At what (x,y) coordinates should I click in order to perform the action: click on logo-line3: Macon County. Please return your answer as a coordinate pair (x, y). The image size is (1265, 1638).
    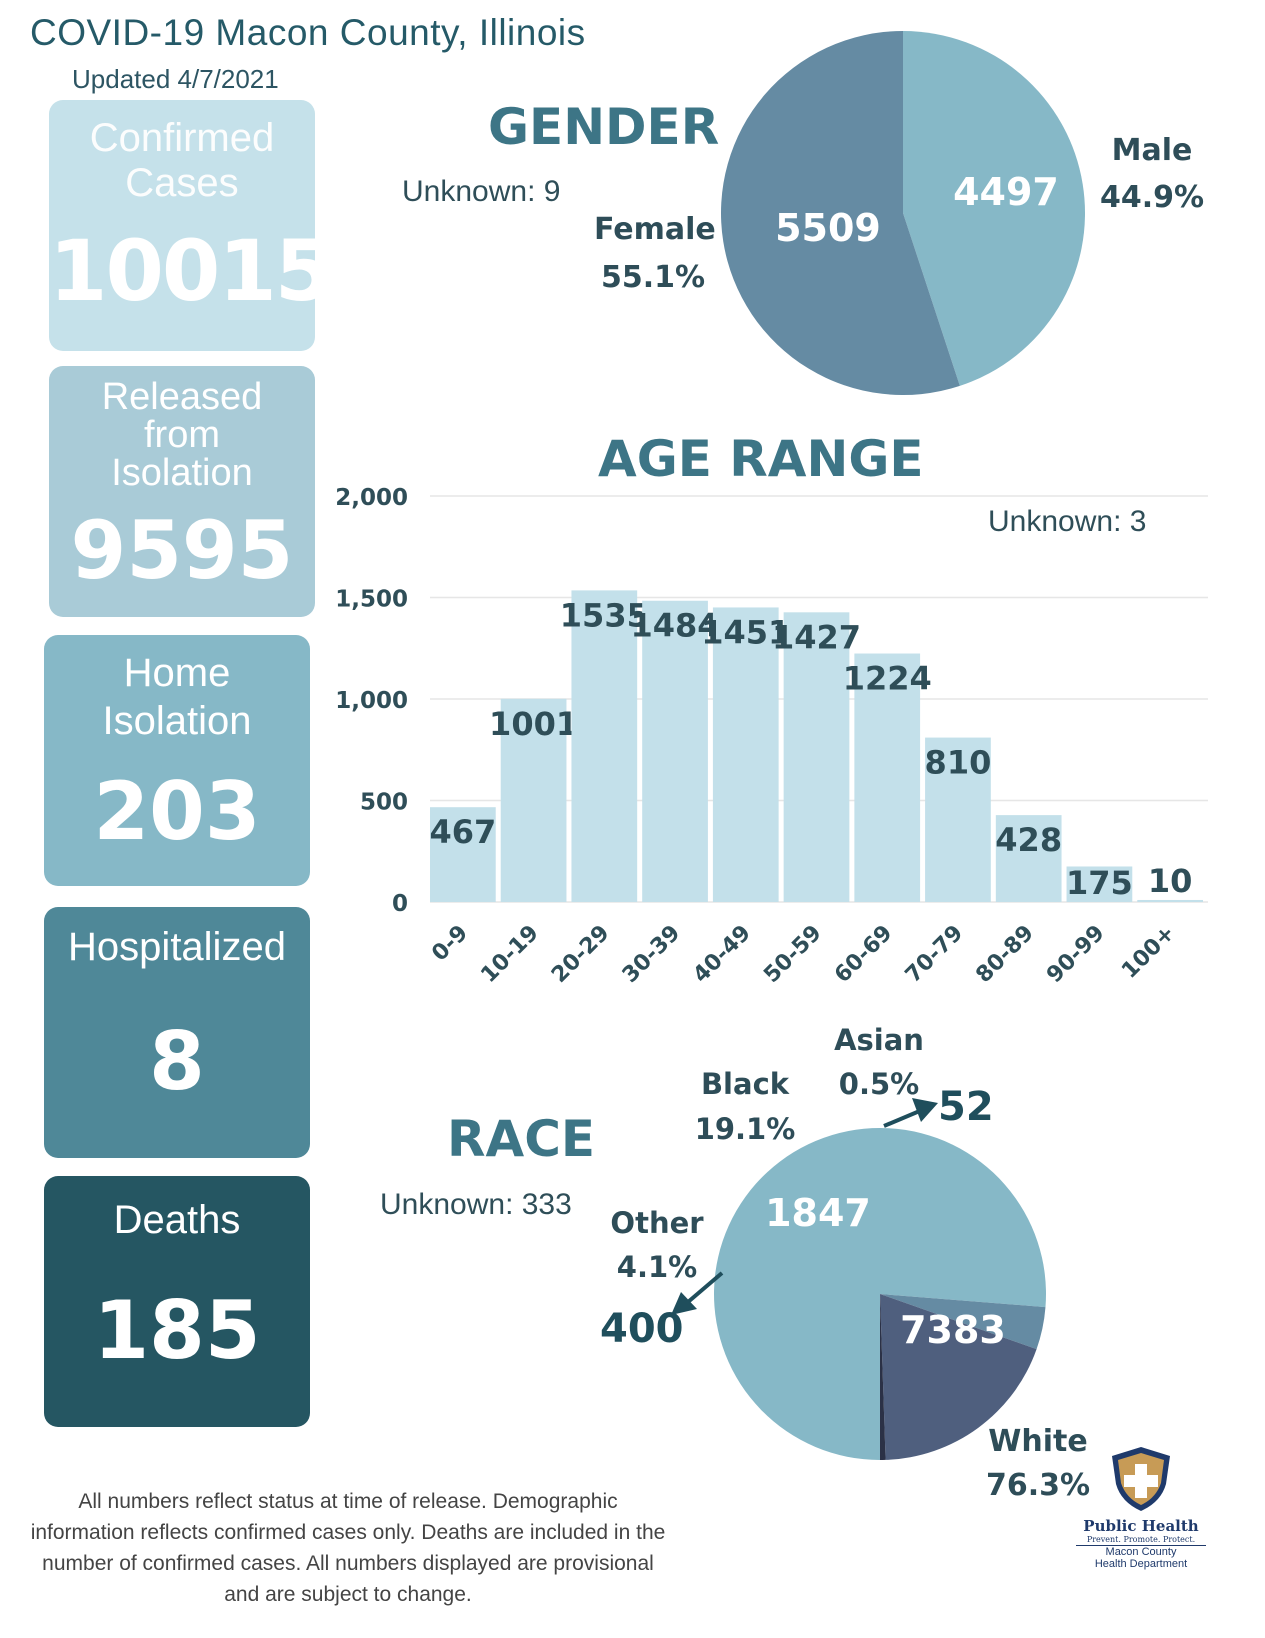
    Looking at the image, I should click on (1141, 1552).